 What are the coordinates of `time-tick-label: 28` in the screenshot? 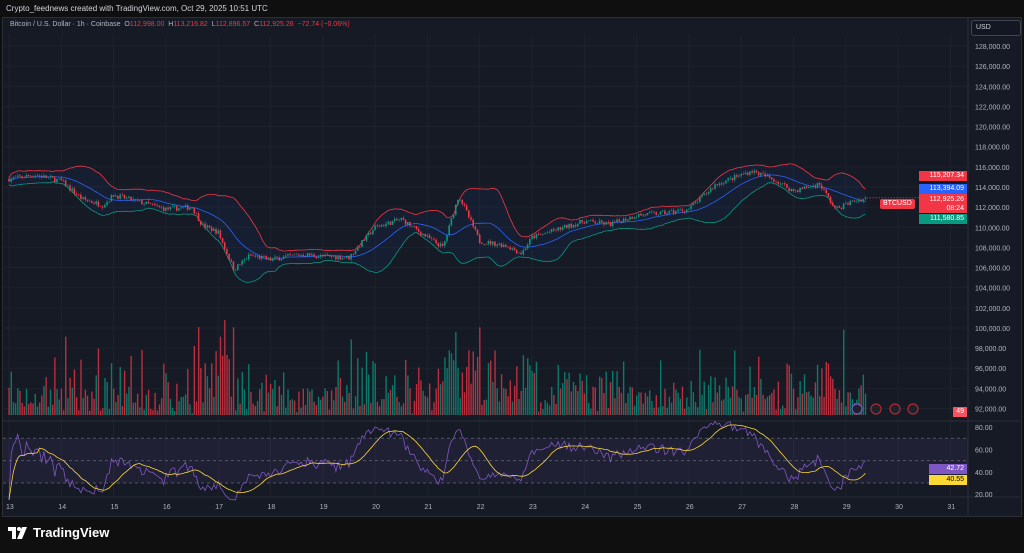 It's located at (795, 507).